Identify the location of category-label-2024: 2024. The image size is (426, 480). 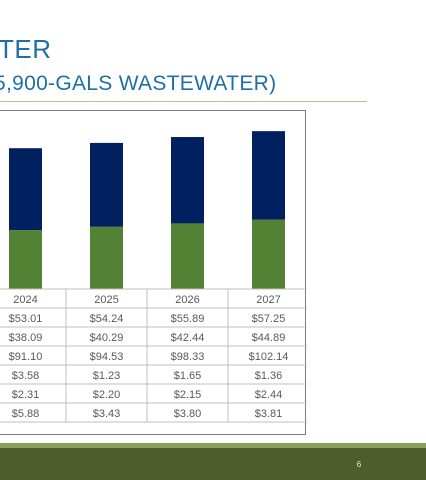
(25, 300).